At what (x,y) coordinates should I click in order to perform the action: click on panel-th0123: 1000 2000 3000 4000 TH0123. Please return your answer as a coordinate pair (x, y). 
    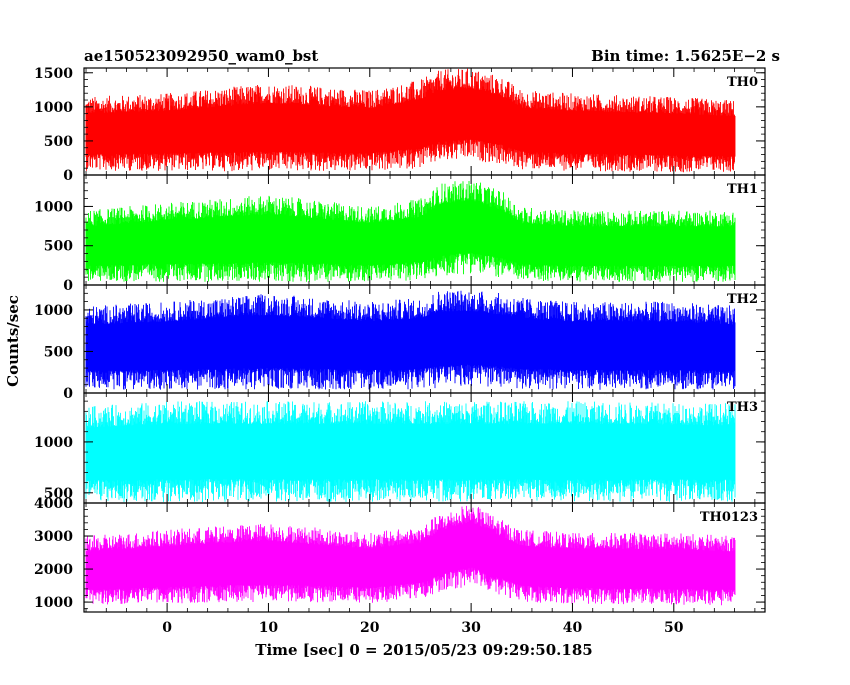
    Looking at the image, I should click on (400, 554).